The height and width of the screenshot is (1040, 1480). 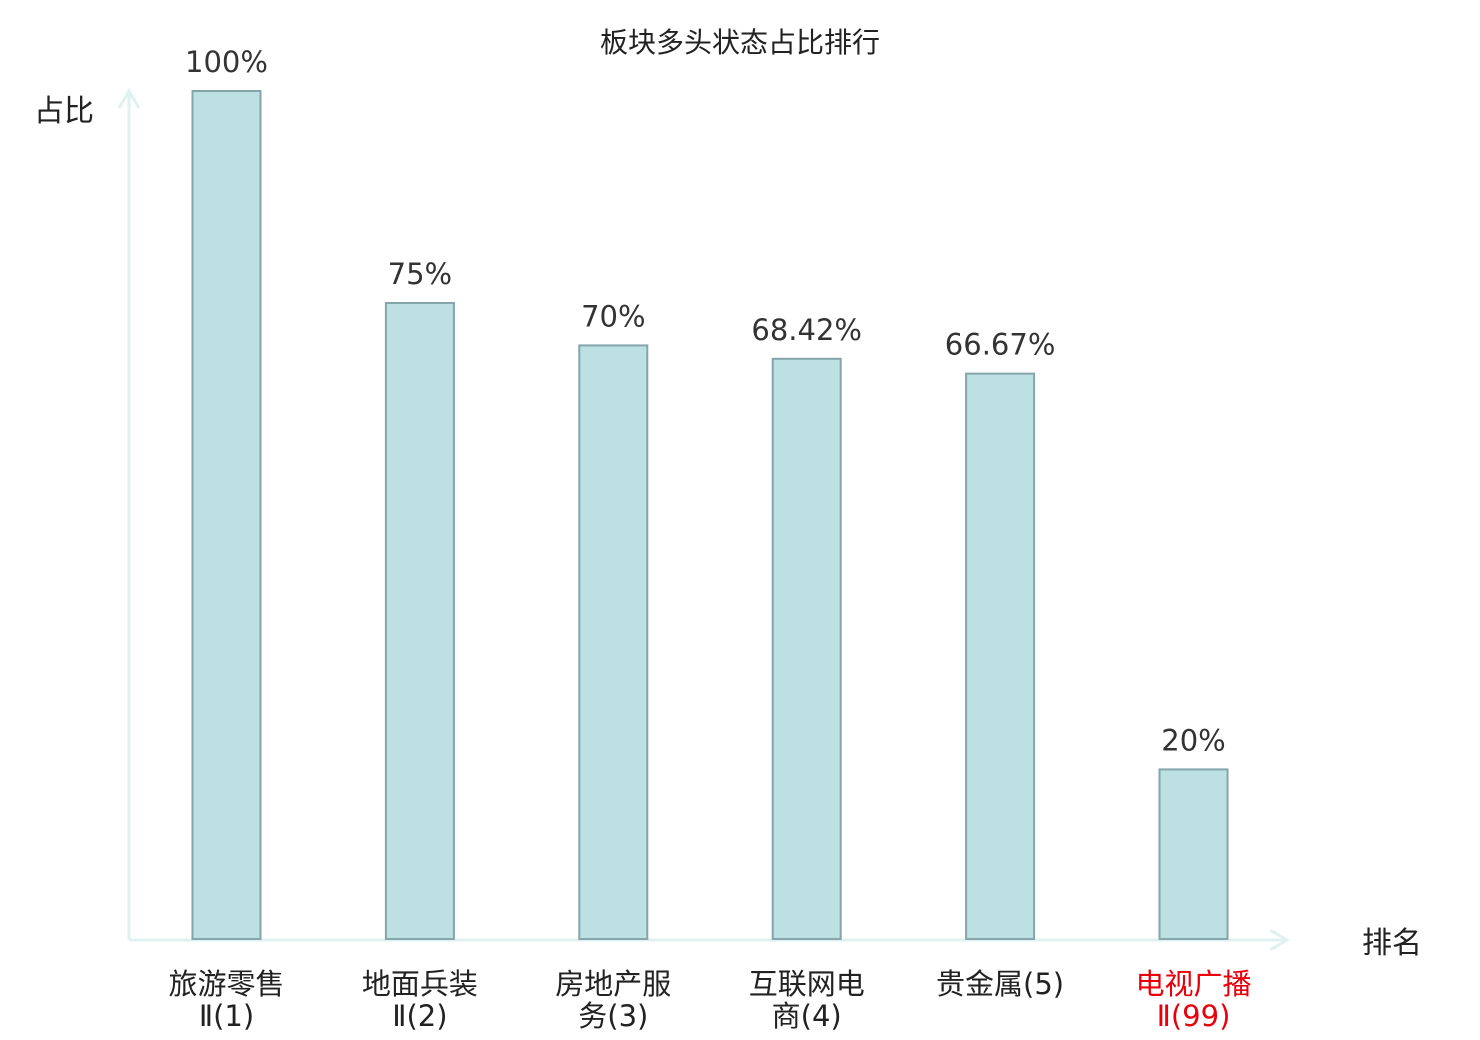 I want to click on category-label-4-line1: 互联网电, so click(x=807, y=984).